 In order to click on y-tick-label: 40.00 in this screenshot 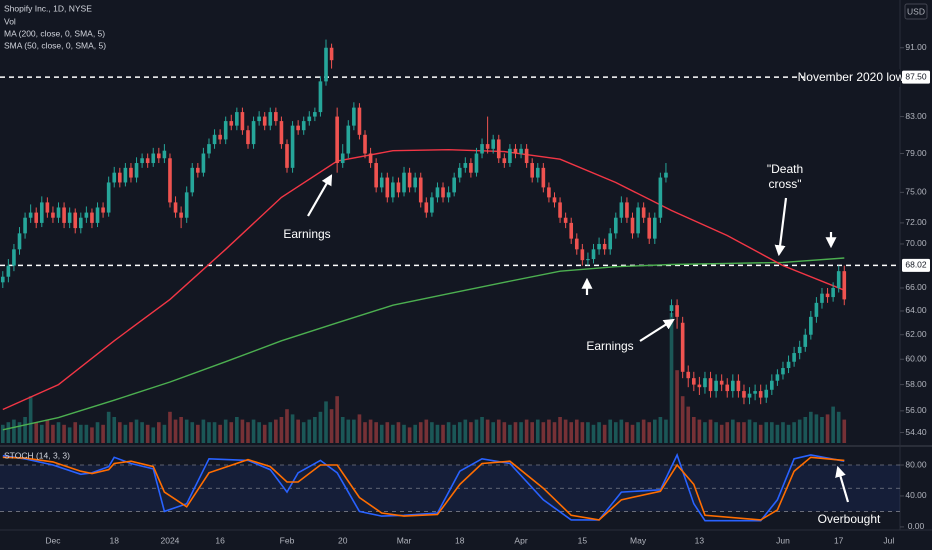, I will do `click(916, 495)`.